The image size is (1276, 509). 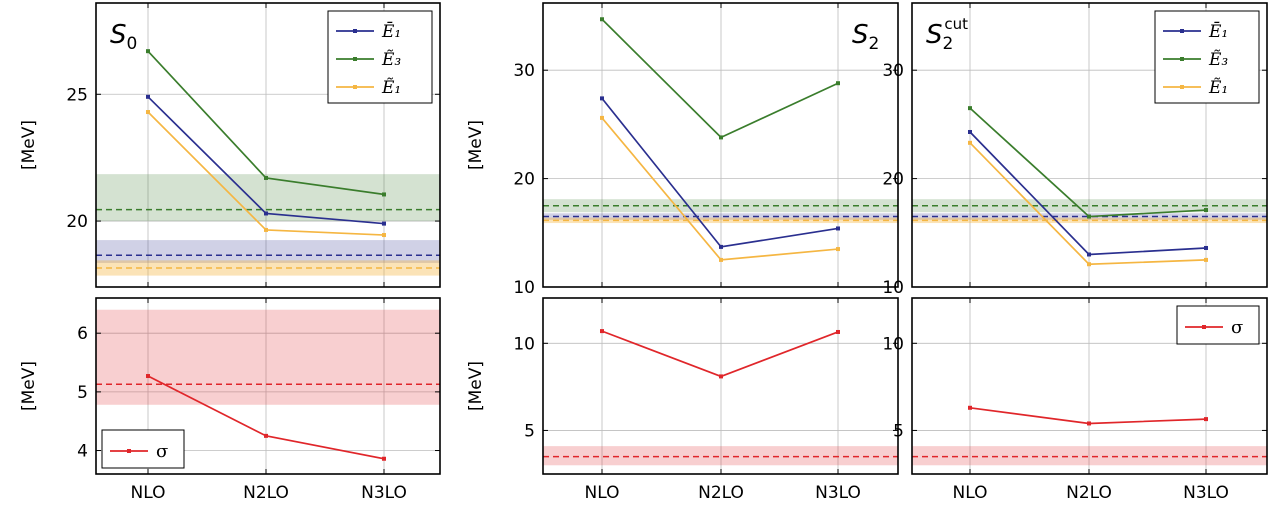 What do you see at coordinates (391, 87) in the screenshot?
I see `legend-label: Ẽ₁` at bounding box center [391, 87].